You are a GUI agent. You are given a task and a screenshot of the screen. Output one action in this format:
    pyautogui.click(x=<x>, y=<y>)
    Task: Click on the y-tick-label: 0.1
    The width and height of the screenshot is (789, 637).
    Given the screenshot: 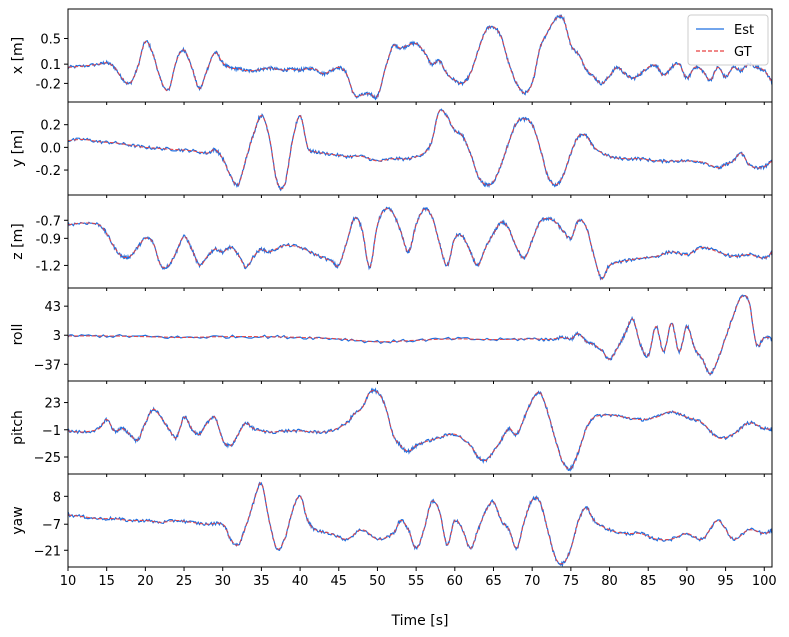 What is the action you would take?
    pyautogui.click(x=50, y=65)
    